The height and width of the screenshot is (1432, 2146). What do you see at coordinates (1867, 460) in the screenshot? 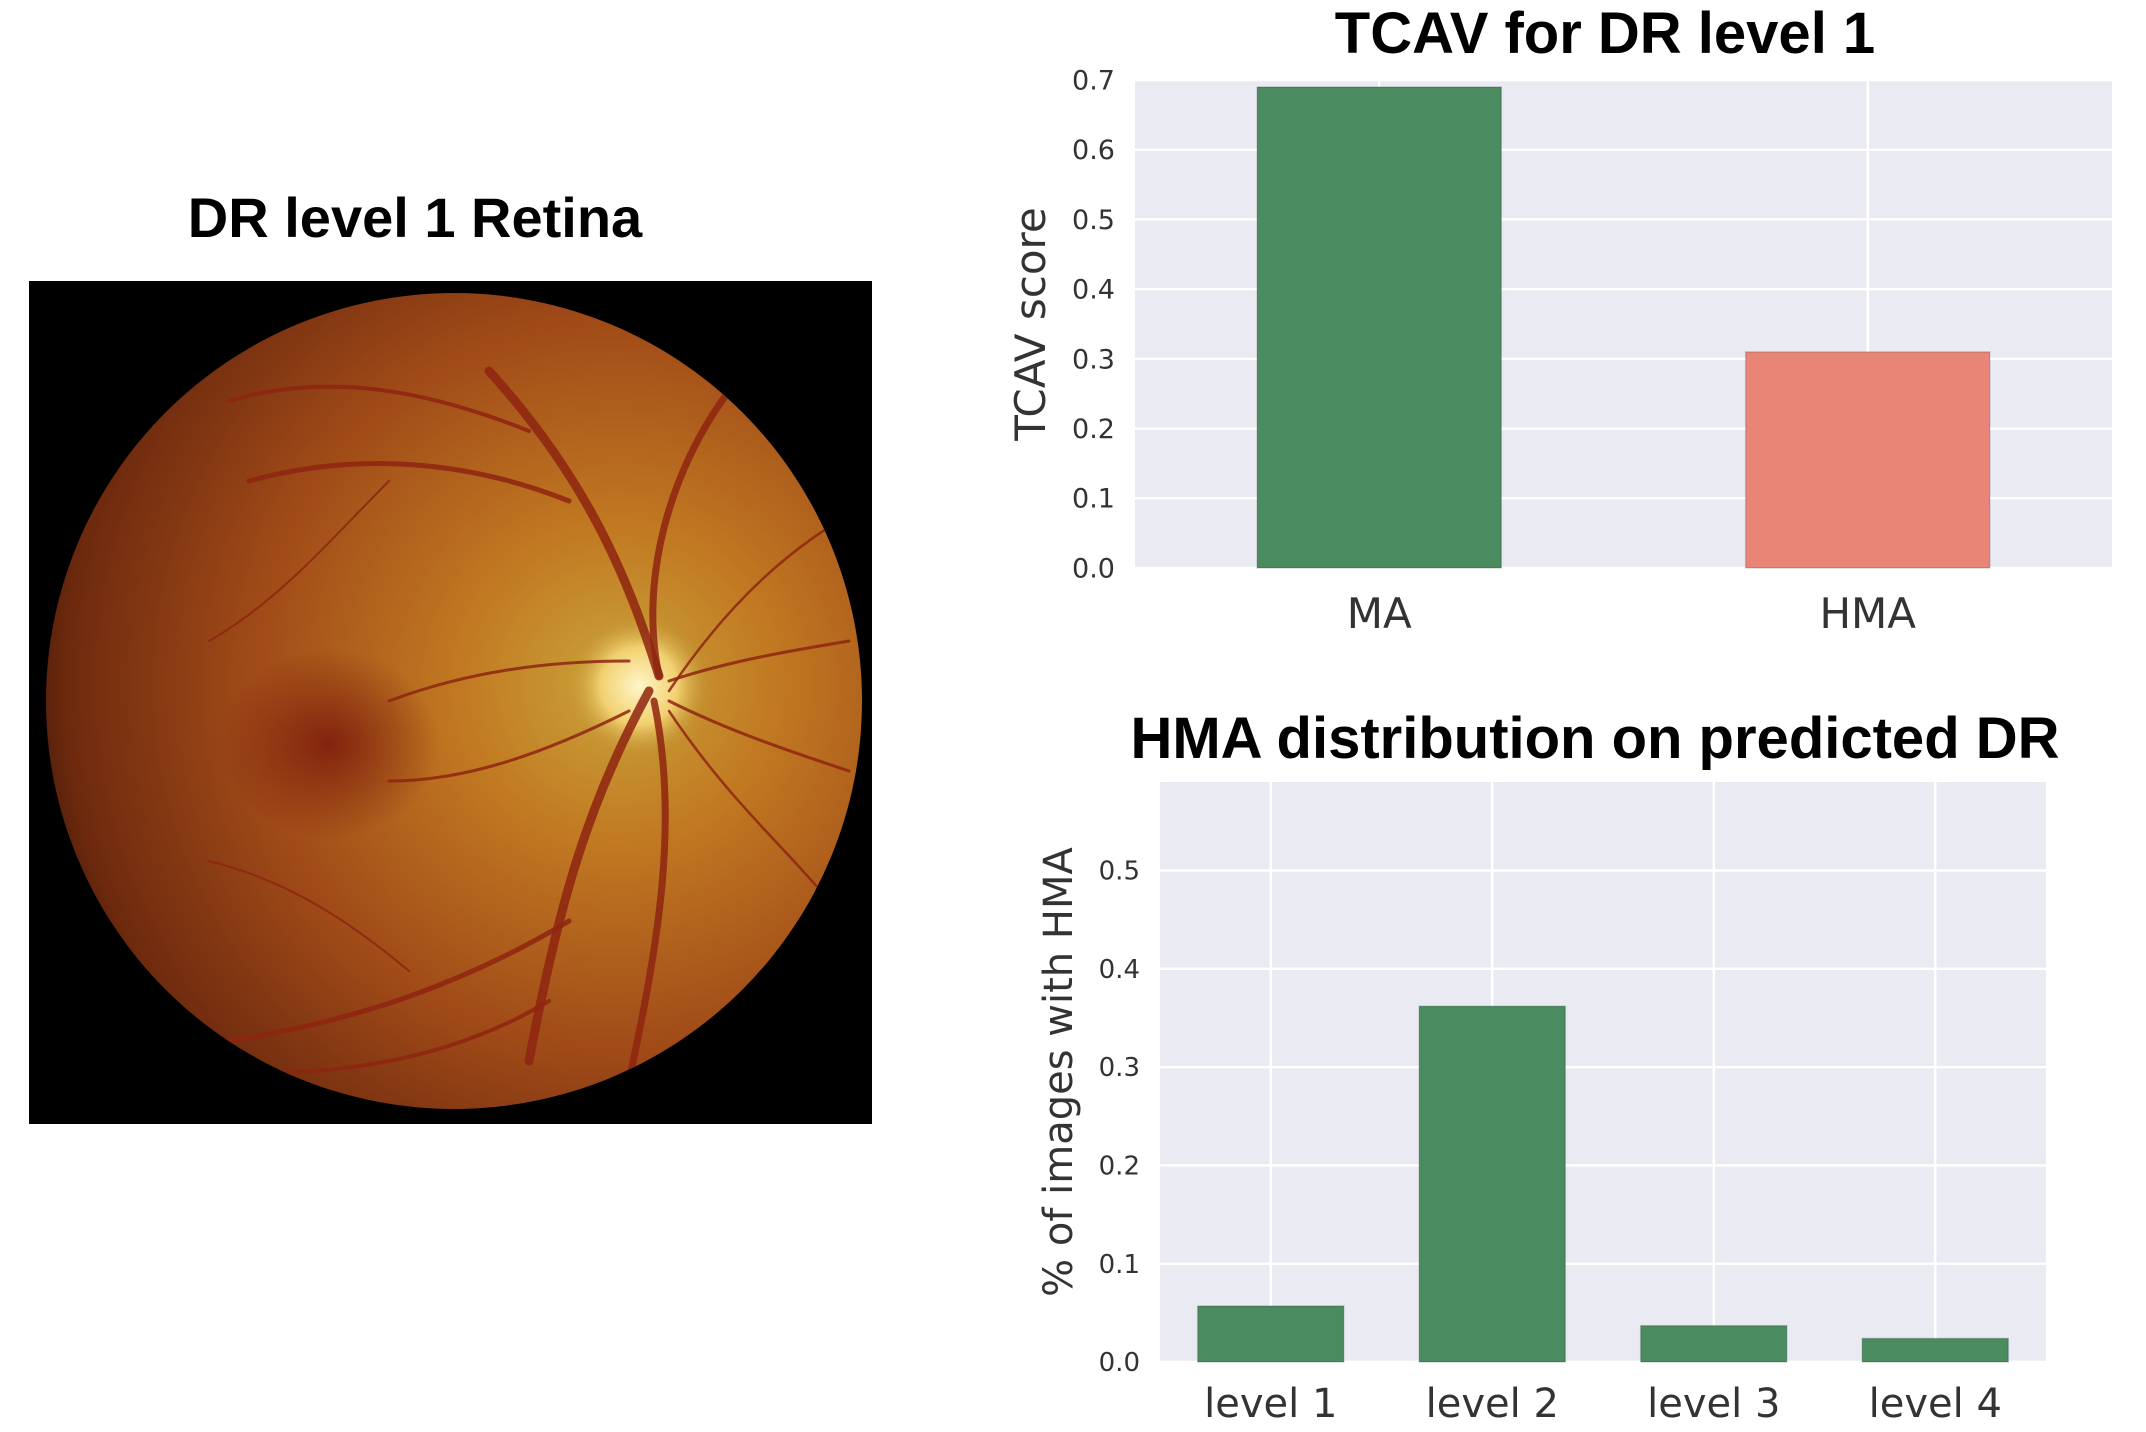
I see `bar-hma` at bounding box center [1867, 460].